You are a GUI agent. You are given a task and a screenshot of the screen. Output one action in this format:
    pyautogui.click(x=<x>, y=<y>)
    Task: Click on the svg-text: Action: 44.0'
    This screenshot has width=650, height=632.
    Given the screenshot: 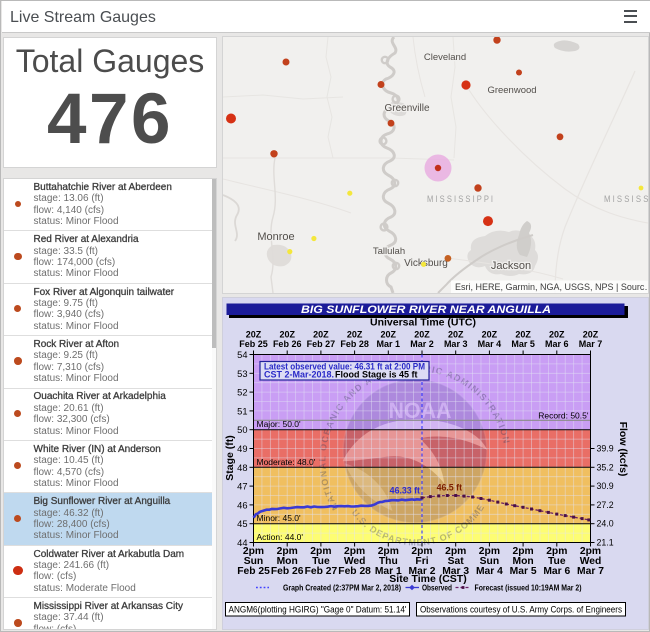 What is the action you would take?
    pyautogui.click(x=280, y=537)
    